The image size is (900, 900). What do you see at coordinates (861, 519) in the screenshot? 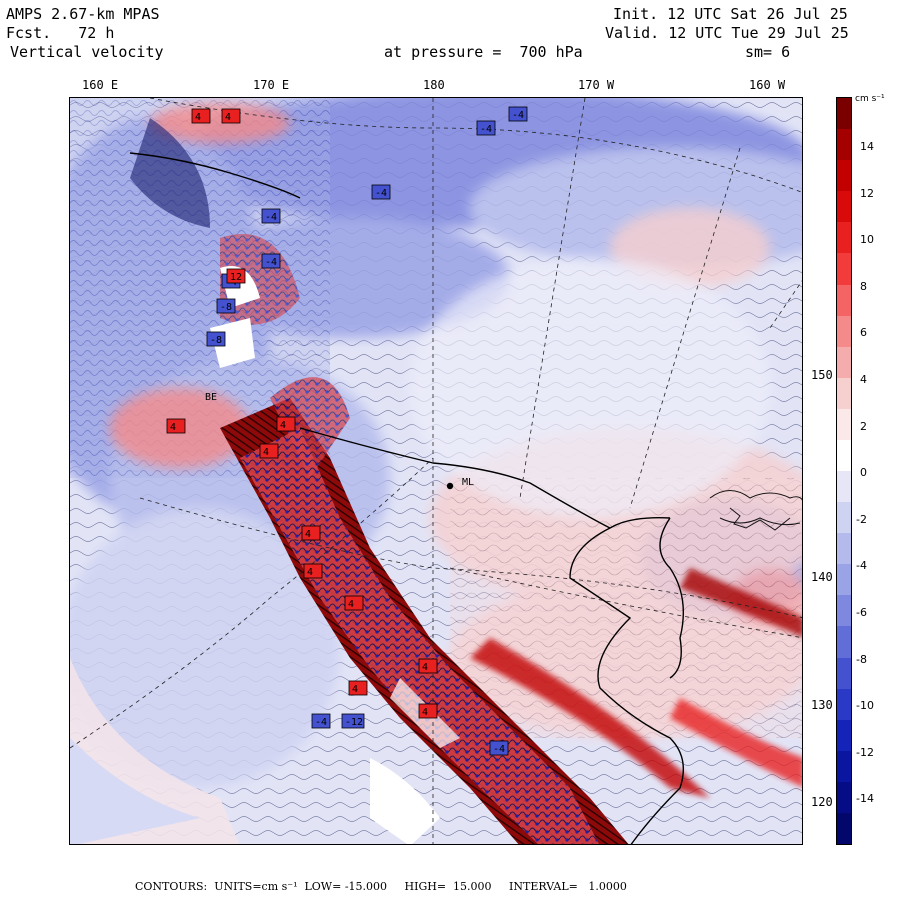
I see `colorbar-tick-label: -2` at bounding box center [861, 519].